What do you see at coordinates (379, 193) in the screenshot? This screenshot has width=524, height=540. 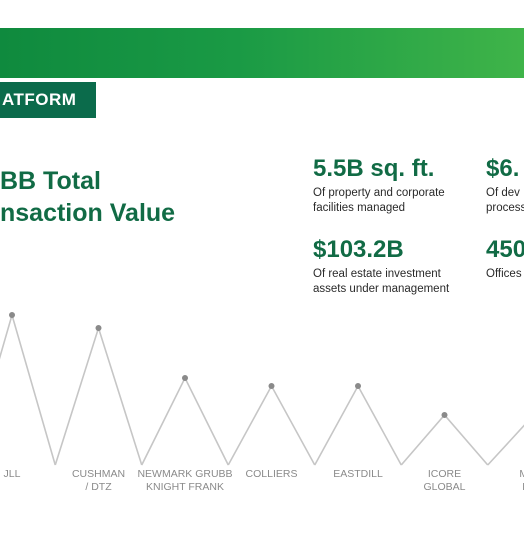 I see `stat-desc-line-1: Of property and corporate` at bounding box center [379, 193].